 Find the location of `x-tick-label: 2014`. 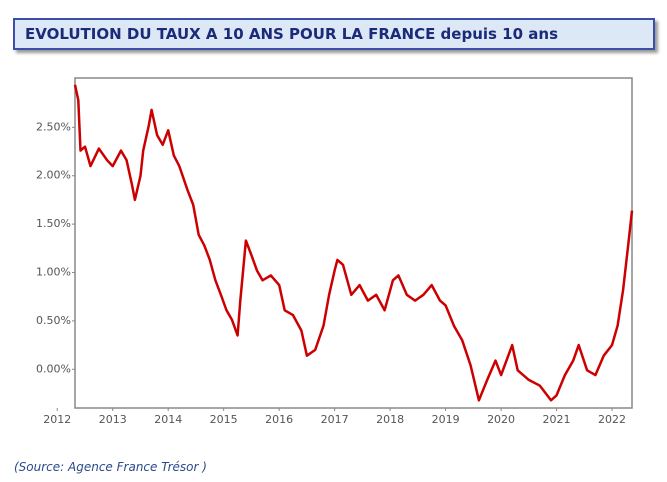

x-tick-label: 2014 is located at coordinates (168, 419).